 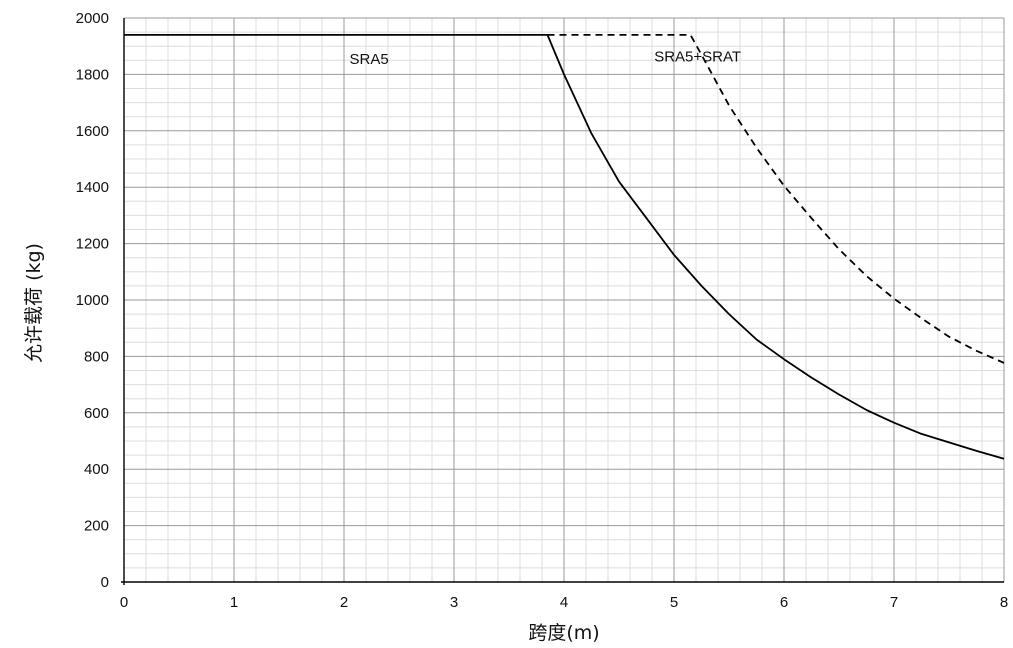 What do you see at coordinates (1004, 602) in the screenshot?
I see `x-tick-label: 8` at bounding box center [1004, 602].